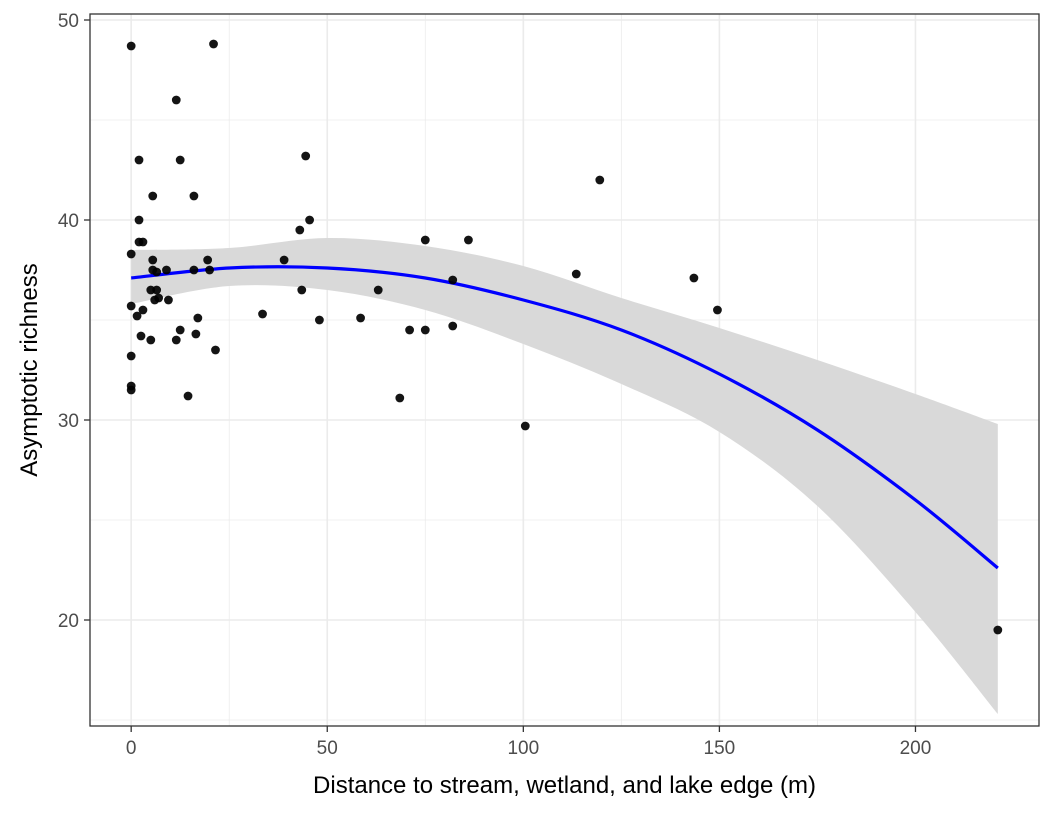 The width and height of the screenshot is (1054, 814). What do you see at coordinates (68, 21) in the screenshot?
I see `y-tick-label: 50` at bounding box center [68, 21].